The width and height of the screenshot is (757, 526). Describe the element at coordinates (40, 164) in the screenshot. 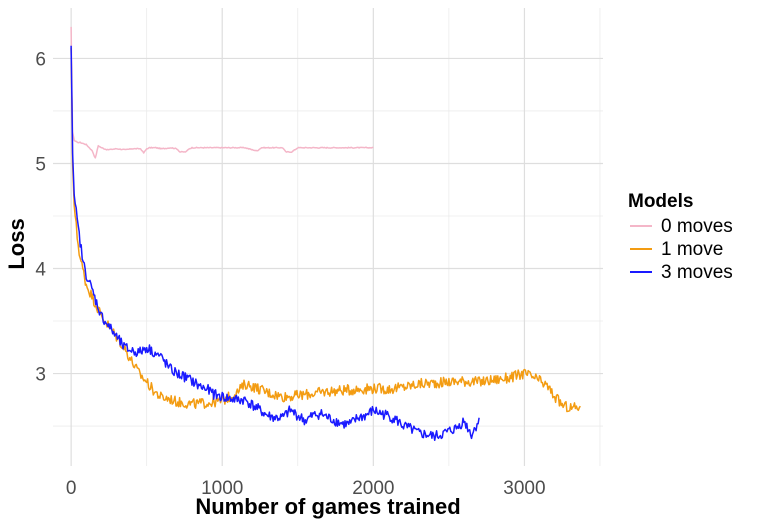

I see `y-tick-label: 5` at that location.